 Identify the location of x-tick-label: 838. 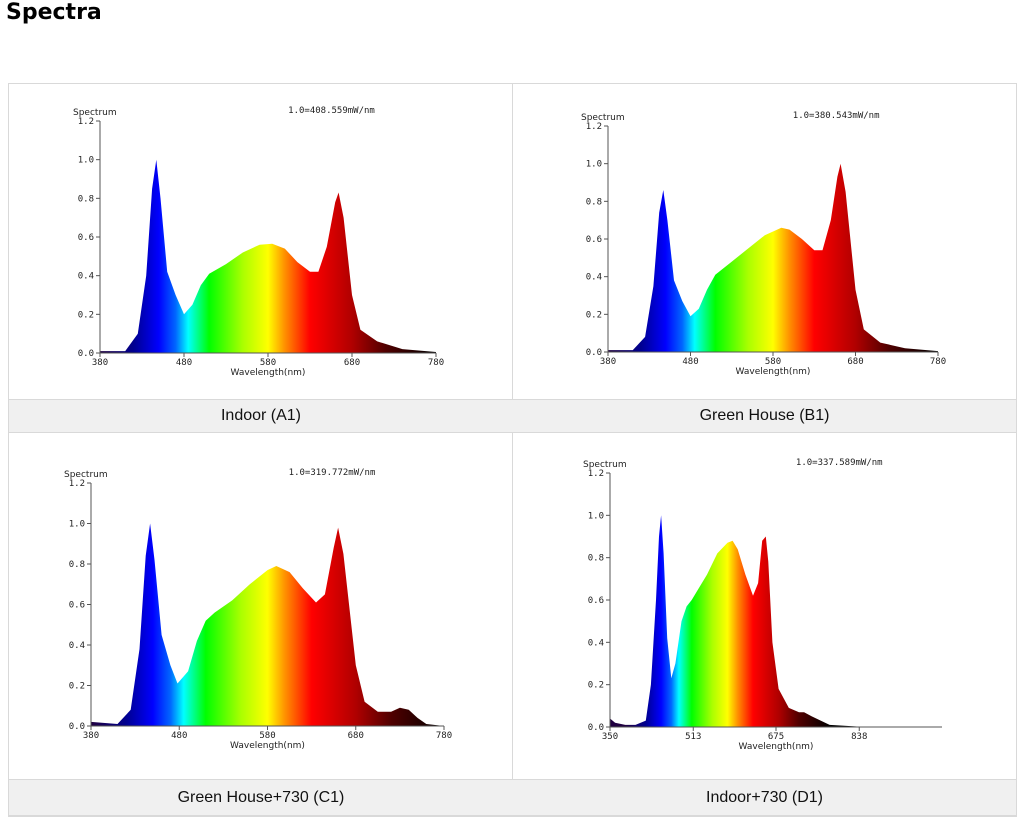
(859, 737).